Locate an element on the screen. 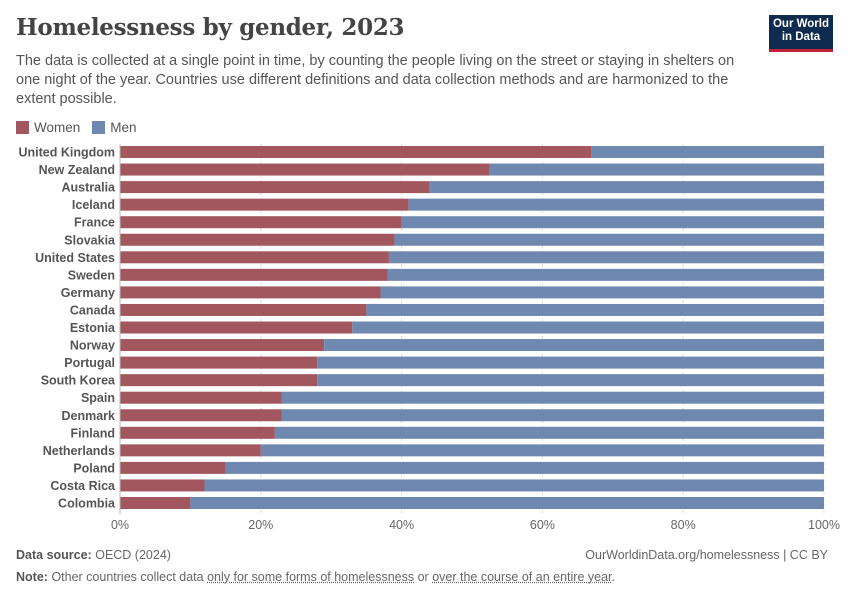 Image resolution: width=850 pixels, height=600 pixels. category-label: Australia is located at coordinates (89, 188).